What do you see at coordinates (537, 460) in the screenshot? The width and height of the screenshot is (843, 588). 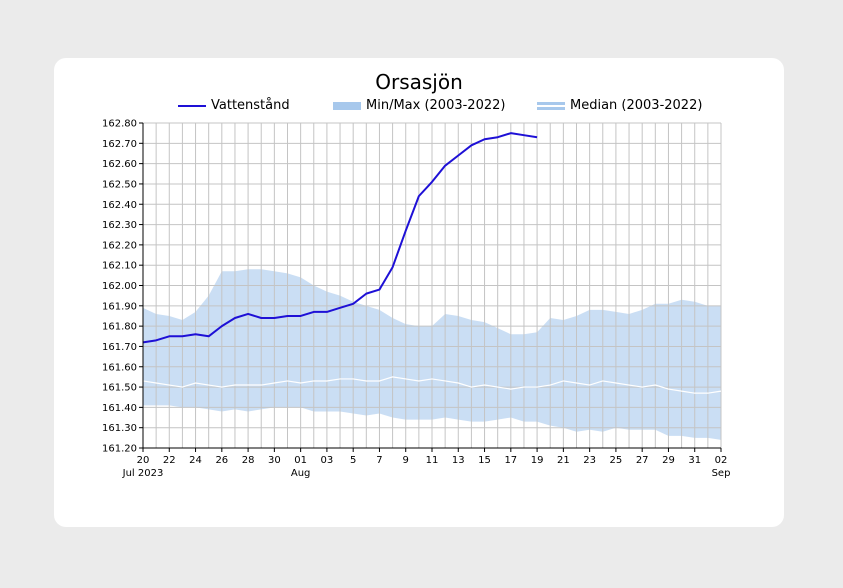 I see `x-tick-label: 19` at bounding box center [537, 460].